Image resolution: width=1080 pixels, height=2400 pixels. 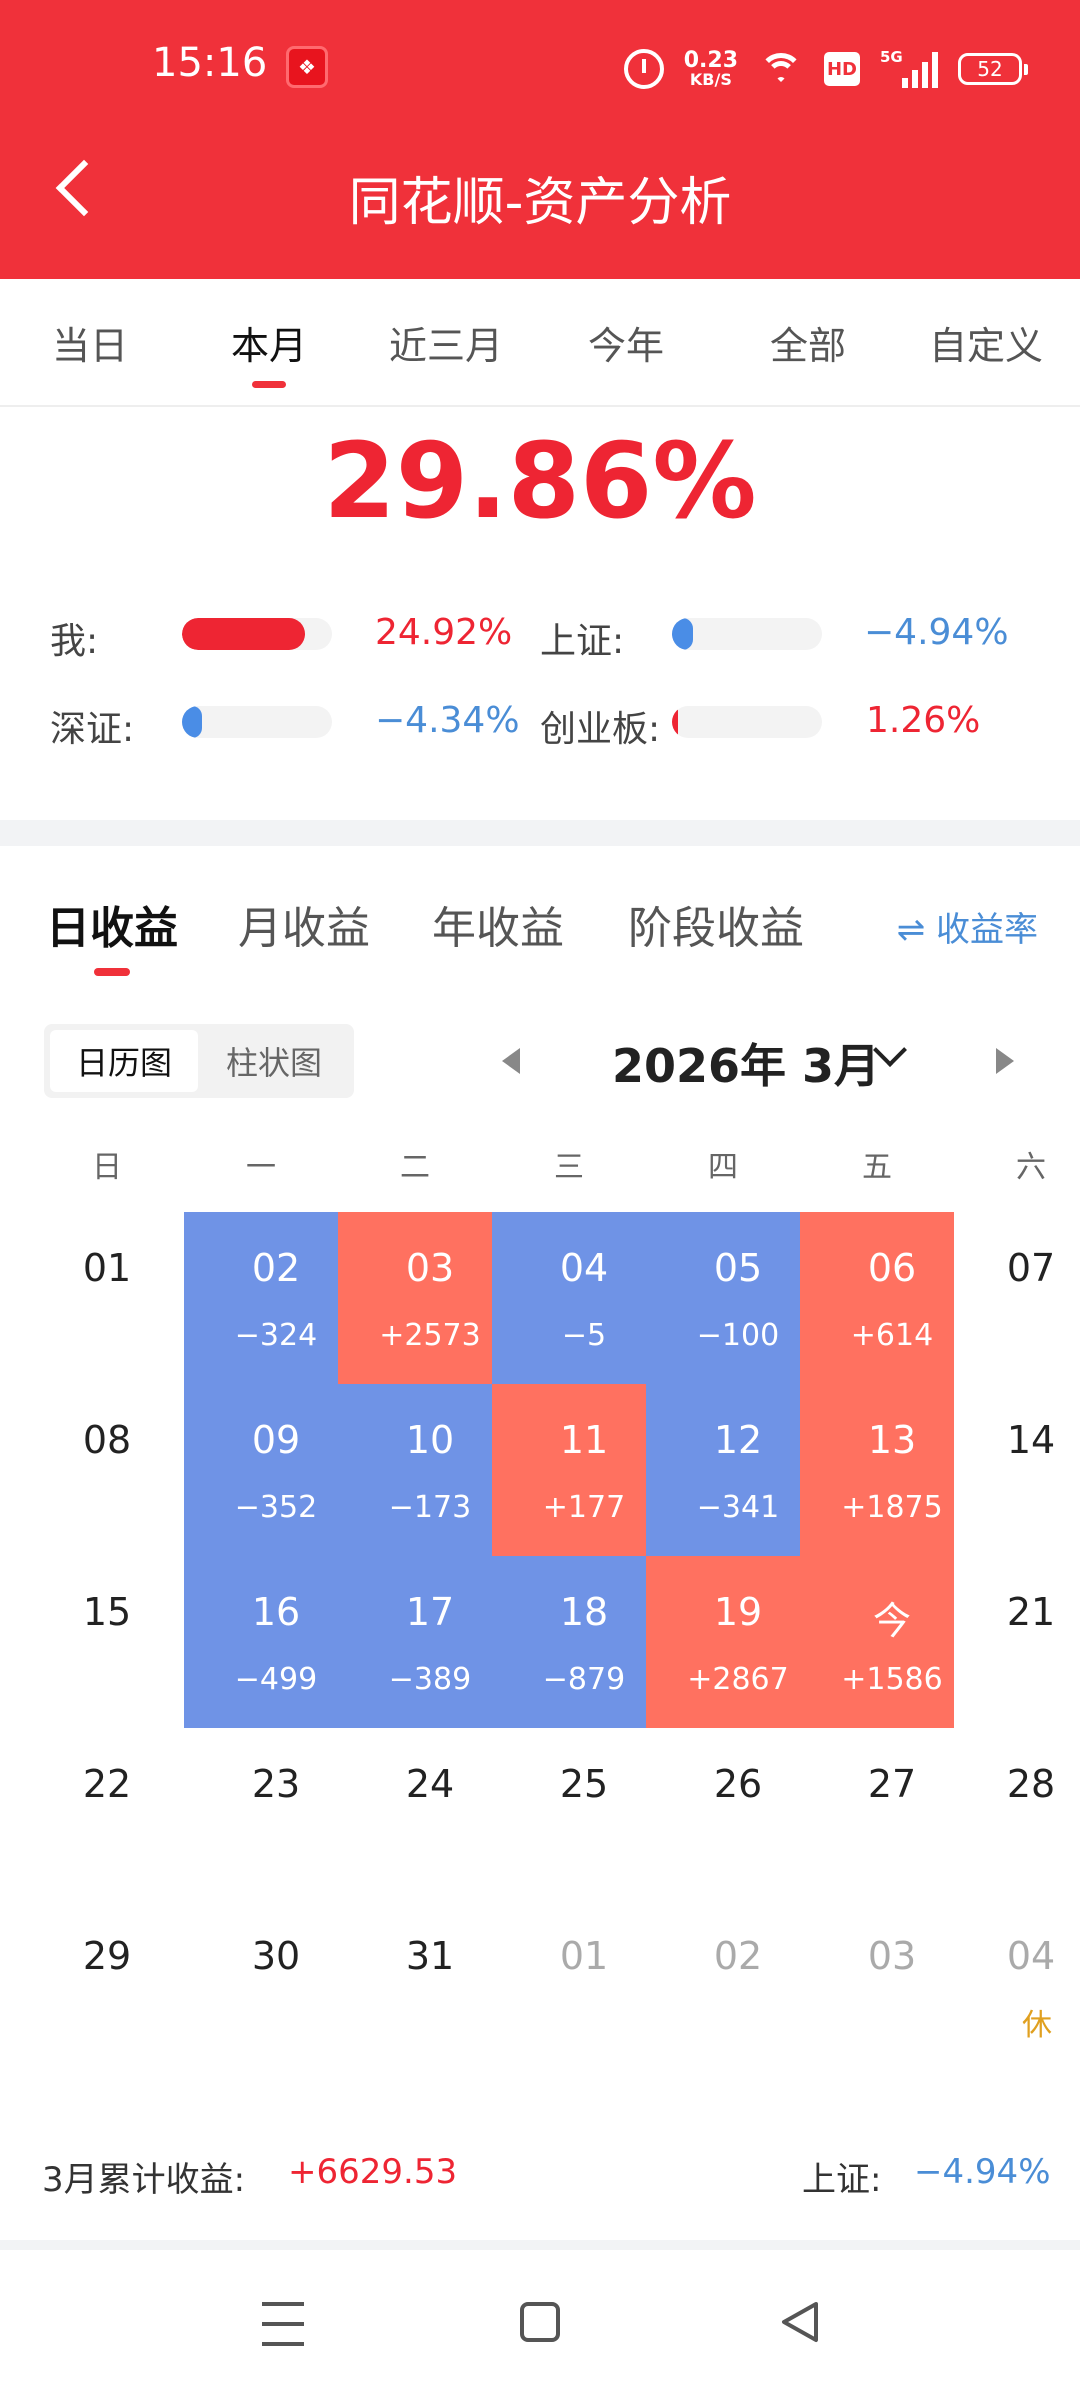 What do you see at coordinates (273, 1063) in the screenshot?
I see `bar-view-button: 柱状图` at bounding box center [273, 1063].